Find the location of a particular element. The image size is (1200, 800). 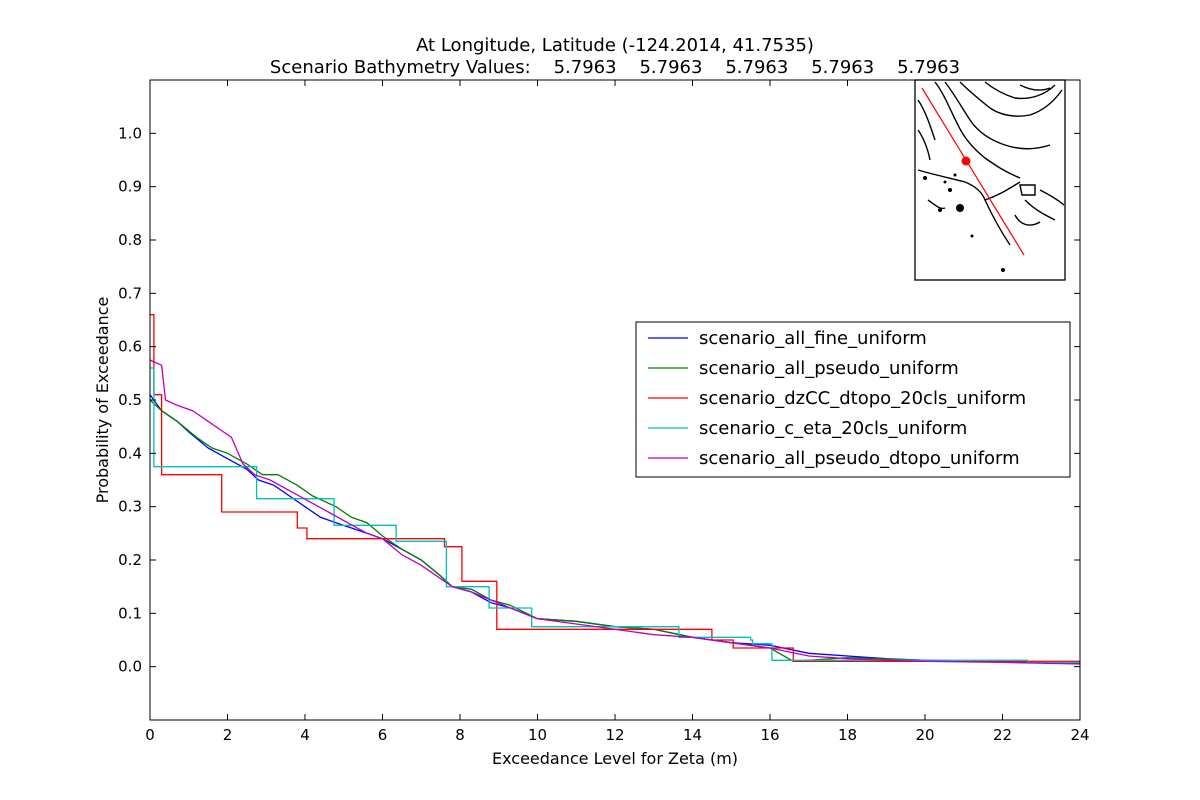

inset-map-coastline is located at coordinates (991, 163).